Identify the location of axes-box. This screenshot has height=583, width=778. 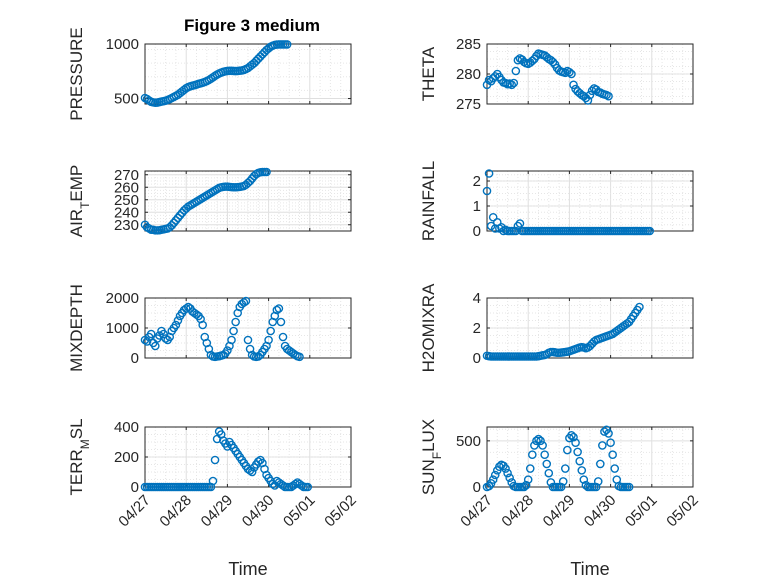
(248, 201).